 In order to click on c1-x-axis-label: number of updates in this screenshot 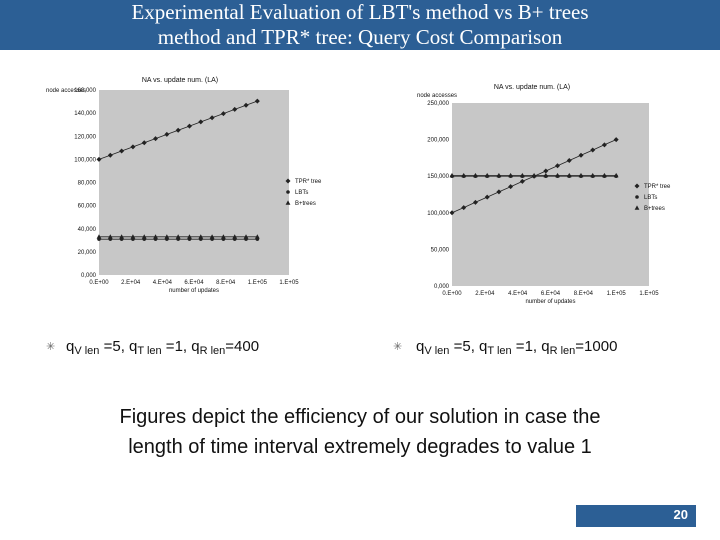, I will do `click(550, 302)`.